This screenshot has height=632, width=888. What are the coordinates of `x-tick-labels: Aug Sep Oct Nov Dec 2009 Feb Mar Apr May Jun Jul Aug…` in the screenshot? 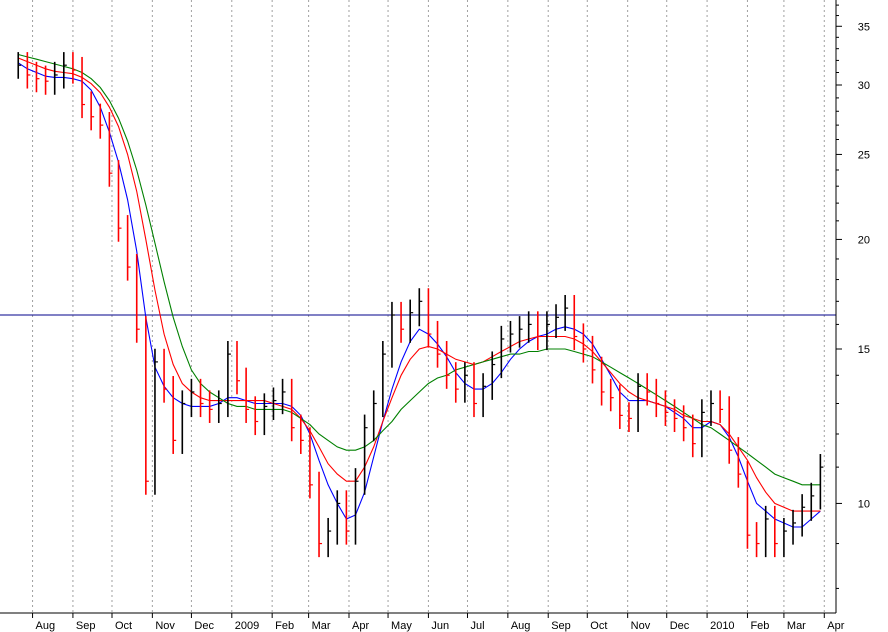 It's located at (438, 622).